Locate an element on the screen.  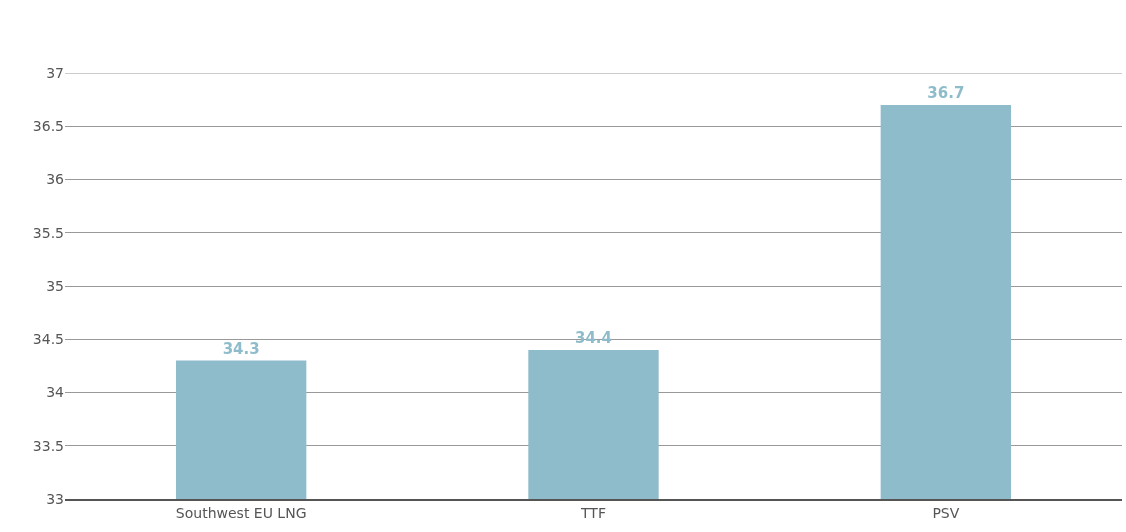
x-tick-label: TTF is located at coordinates (593, 512).